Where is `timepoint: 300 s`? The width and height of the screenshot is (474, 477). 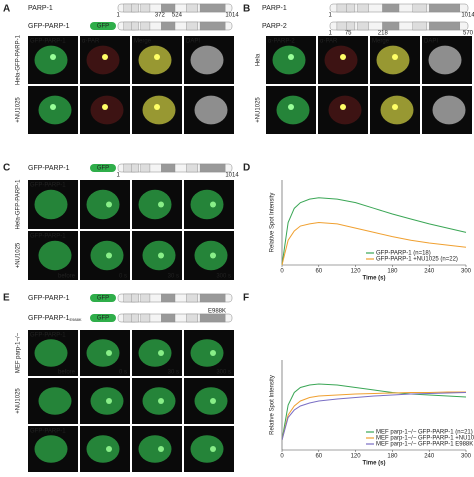 timepoint: 300 s is located at coordinates (223, 277).